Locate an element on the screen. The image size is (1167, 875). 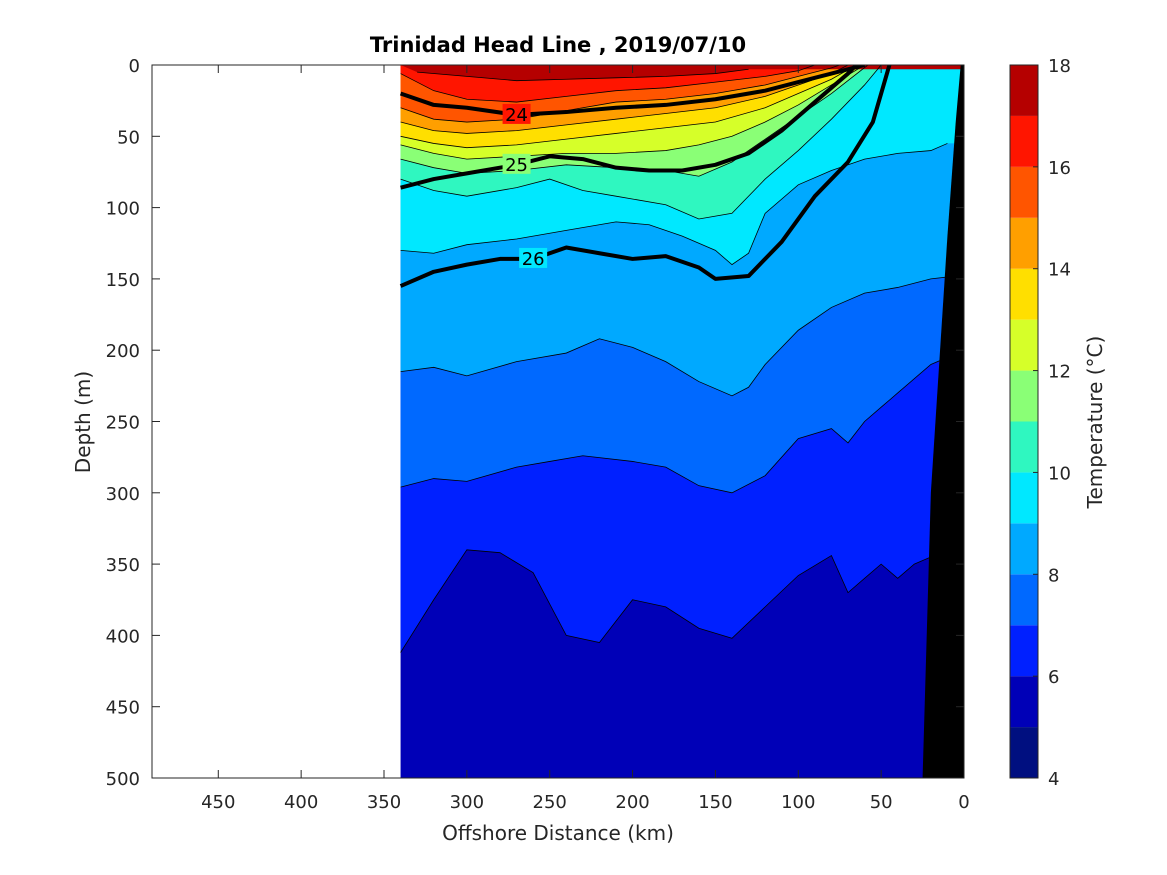
colorbar-label: Temperature (°C) is located at coordinates (1095, 423).